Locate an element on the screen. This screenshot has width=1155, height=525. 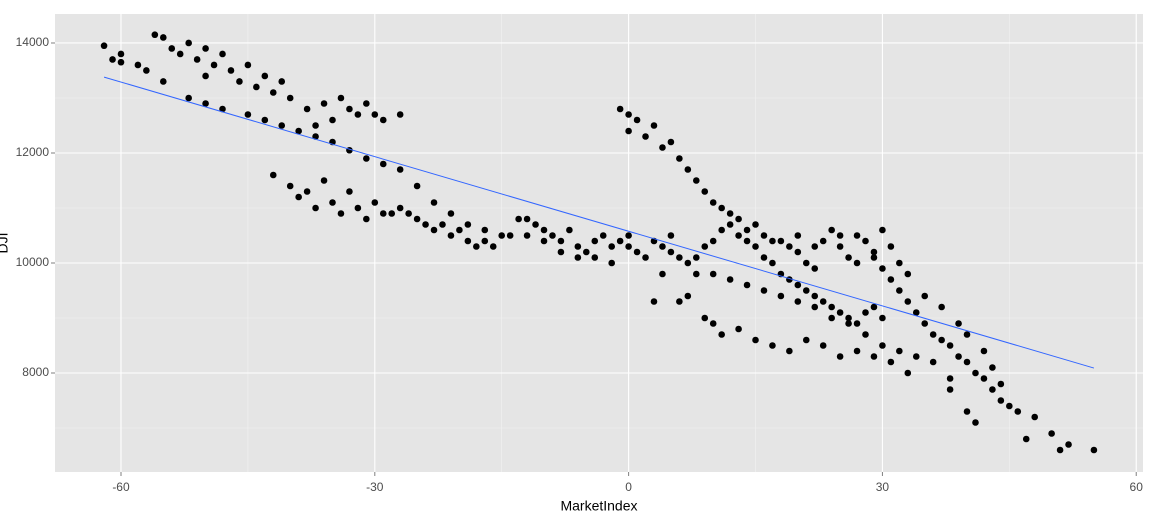
x-tick-label: -30 is located at coordinates (375, 487).